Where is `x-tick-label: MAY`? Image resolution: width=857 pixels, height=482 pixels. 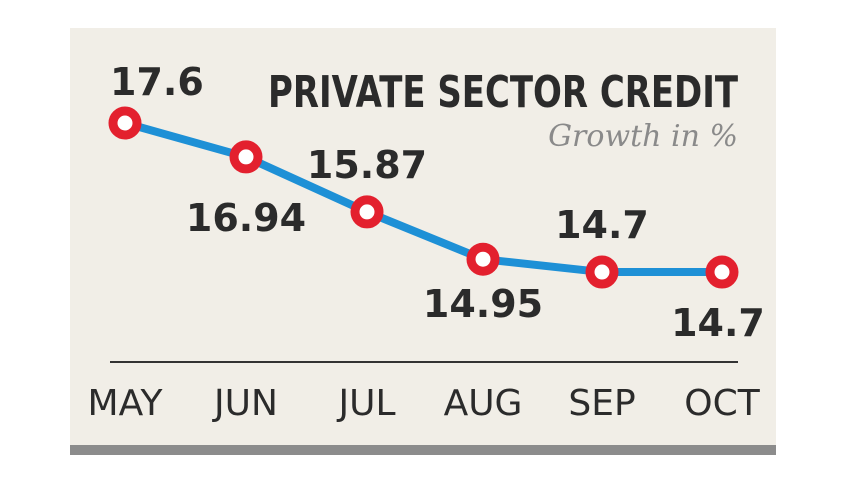 x-tick-label: MAY is located at coordinates (126, 403).